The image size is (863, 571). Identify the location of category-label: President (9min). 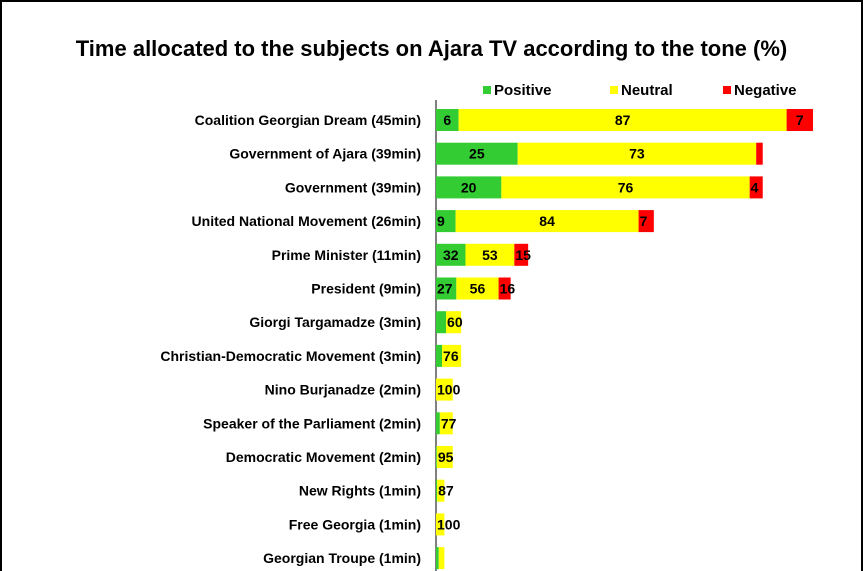
(366, 289).